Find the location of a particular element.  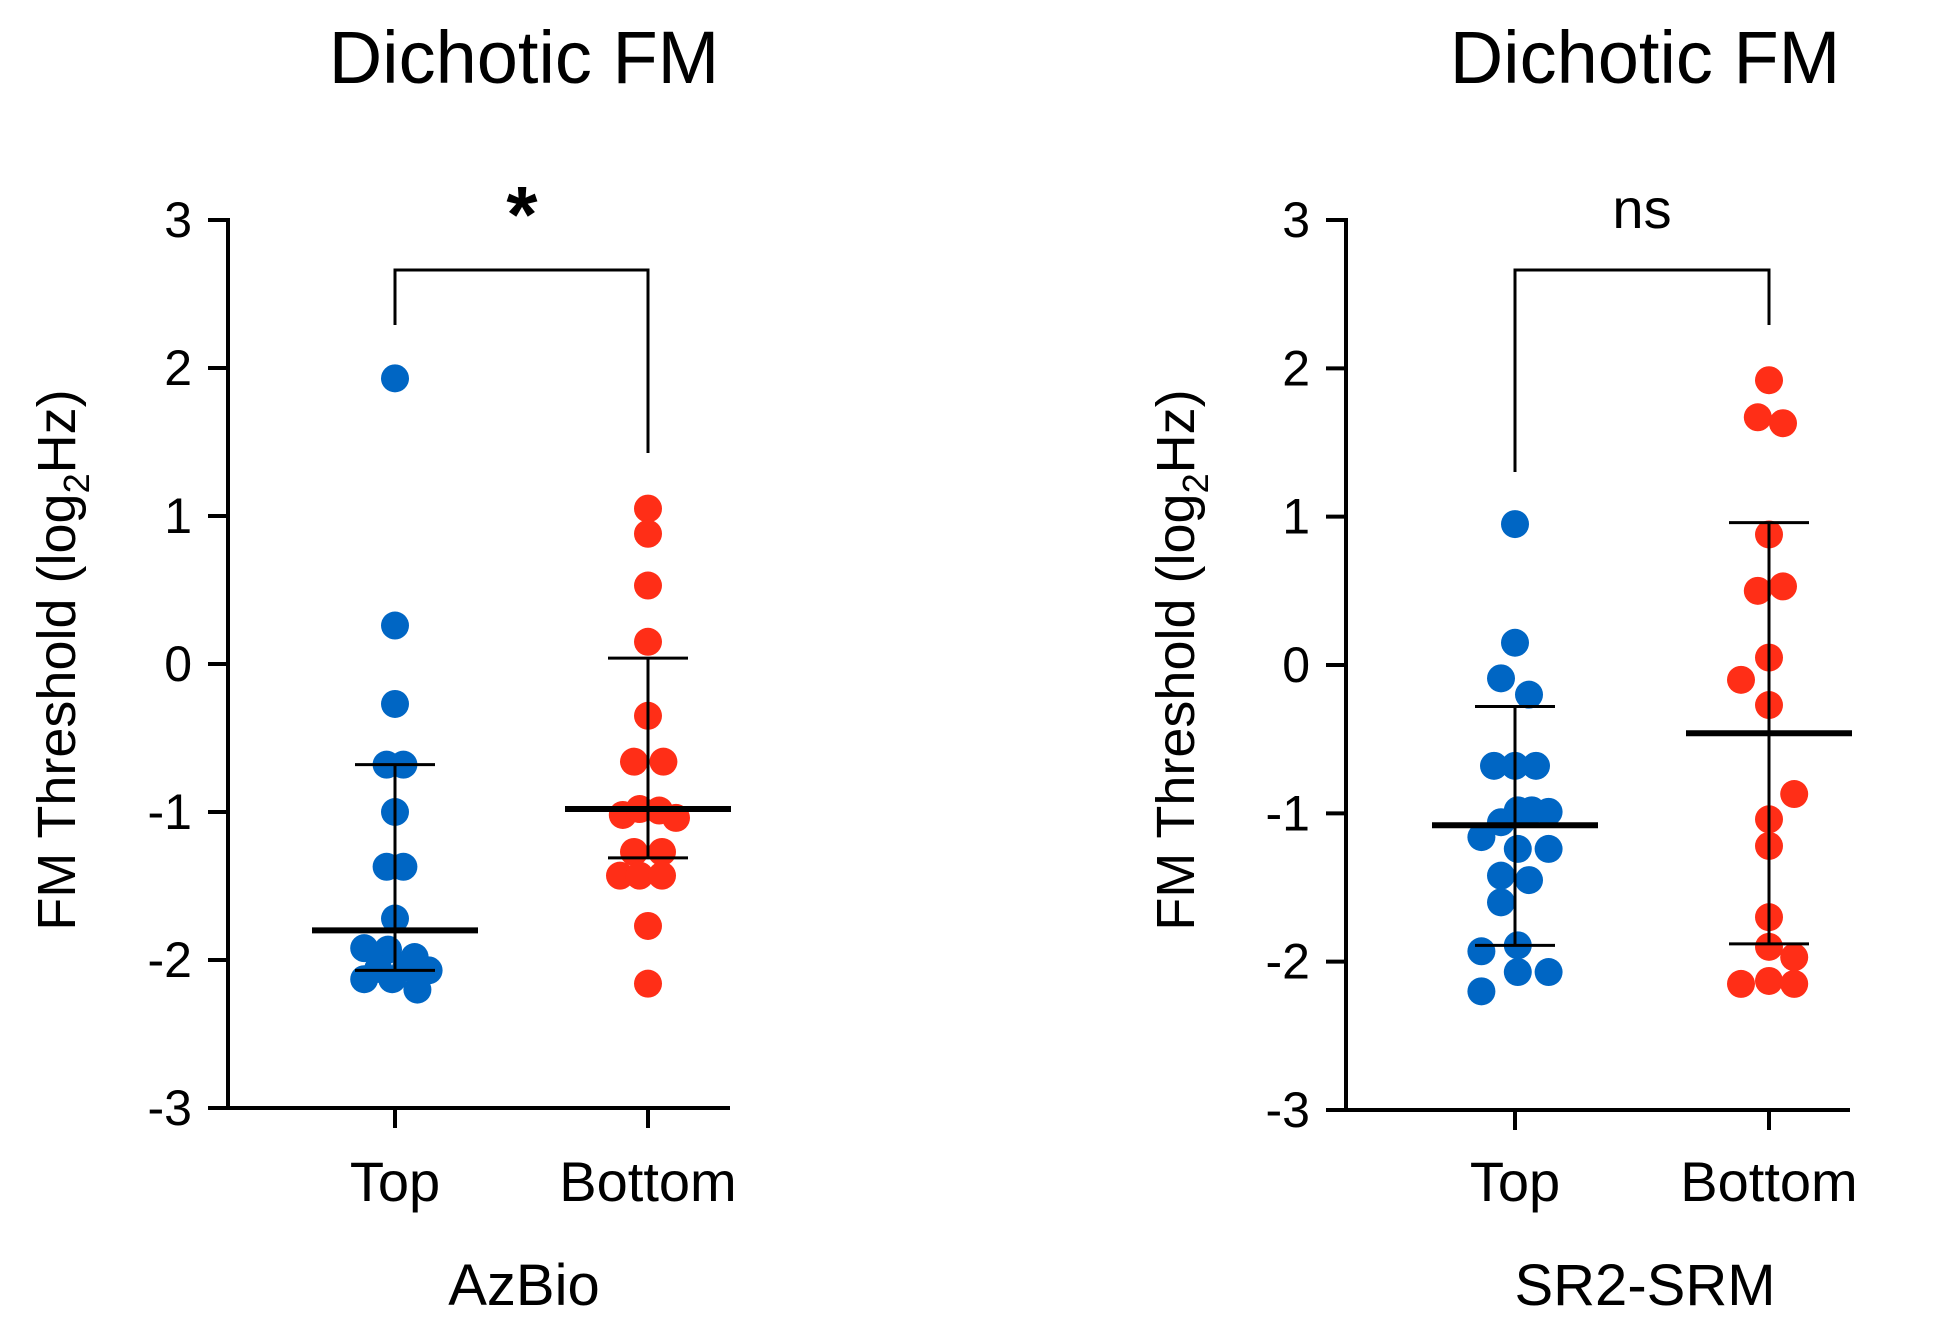

x-axis-label: AzBio is located at coordinates (524, 1285).